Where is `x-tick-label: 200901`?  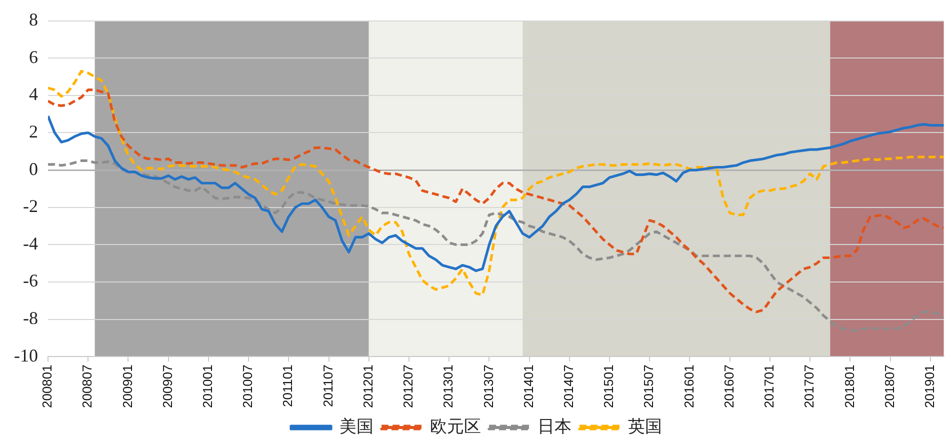 x-tick-label: 200901 is located at coordinates (127, 386).